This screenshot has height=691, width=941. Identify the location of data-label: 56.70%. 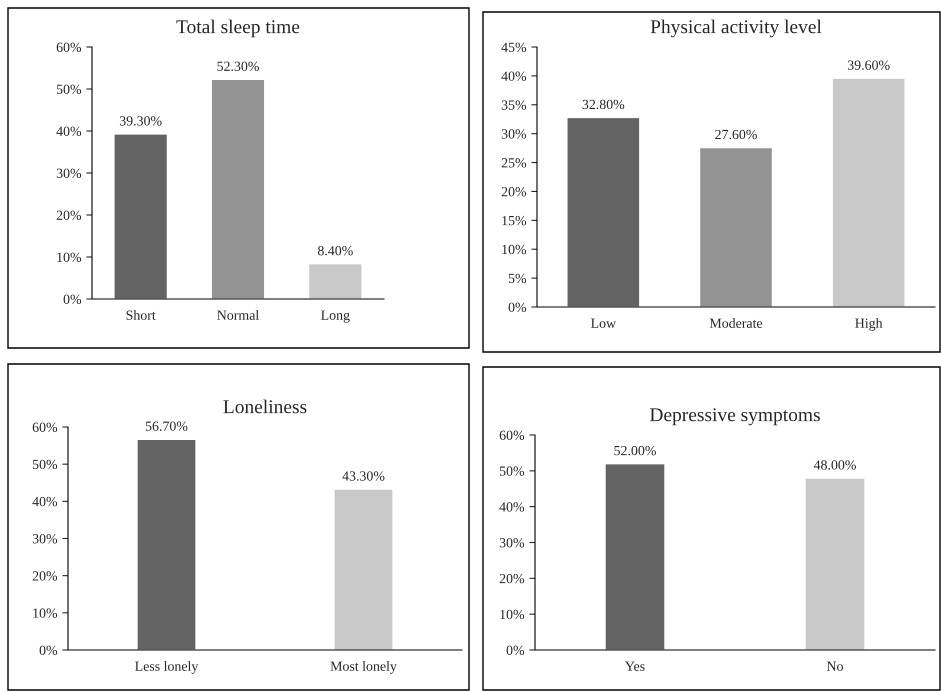
(167, 426).